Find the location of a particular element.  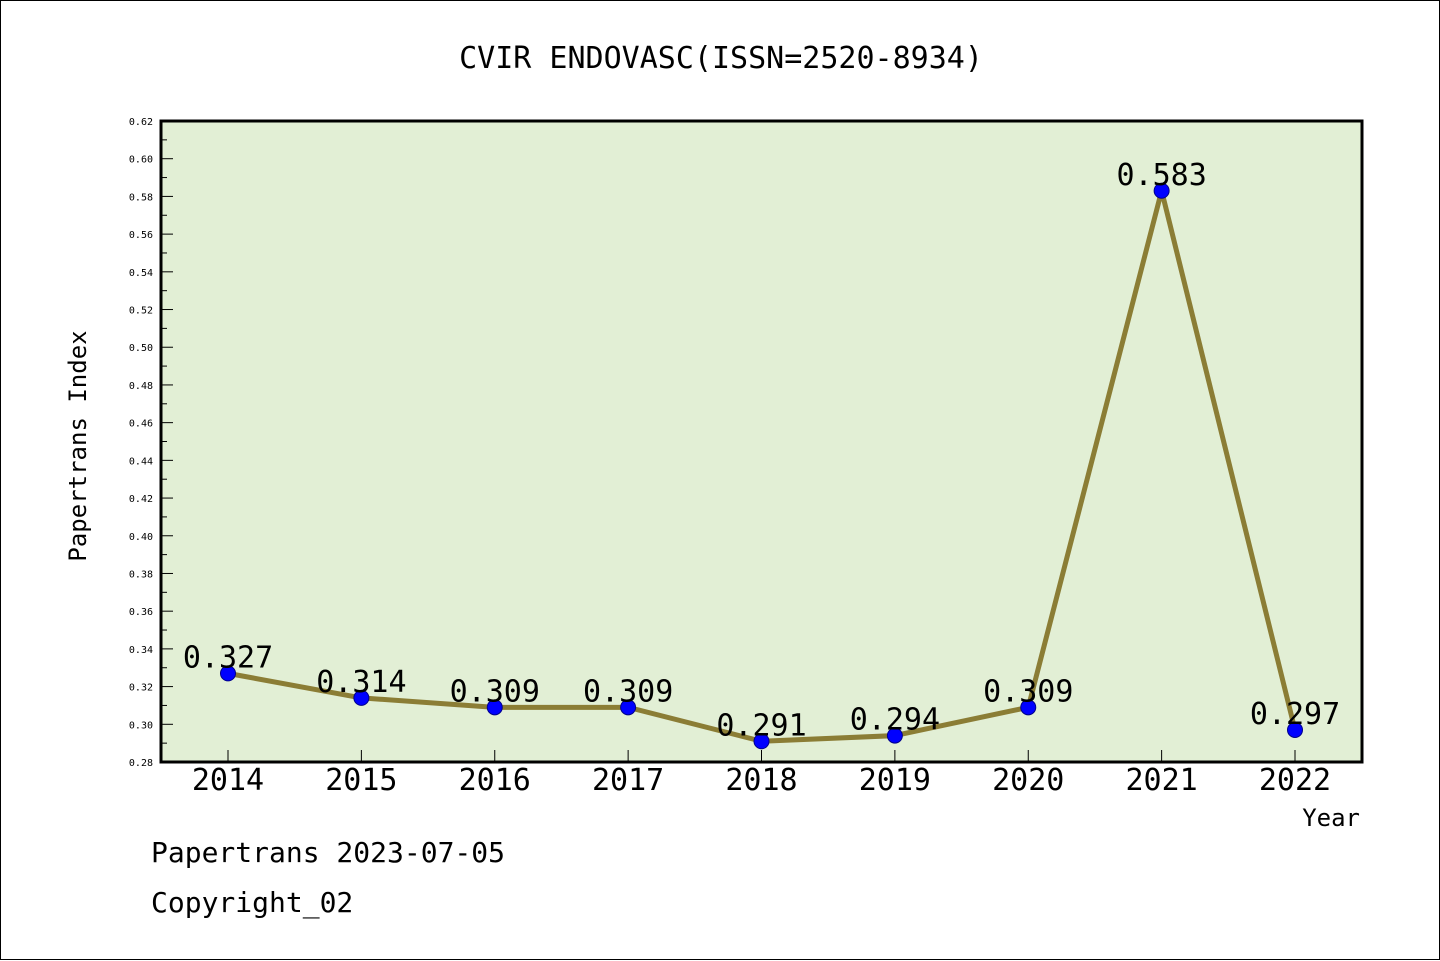

x-tick-label: 2015 is located at coordinates (361, 780).